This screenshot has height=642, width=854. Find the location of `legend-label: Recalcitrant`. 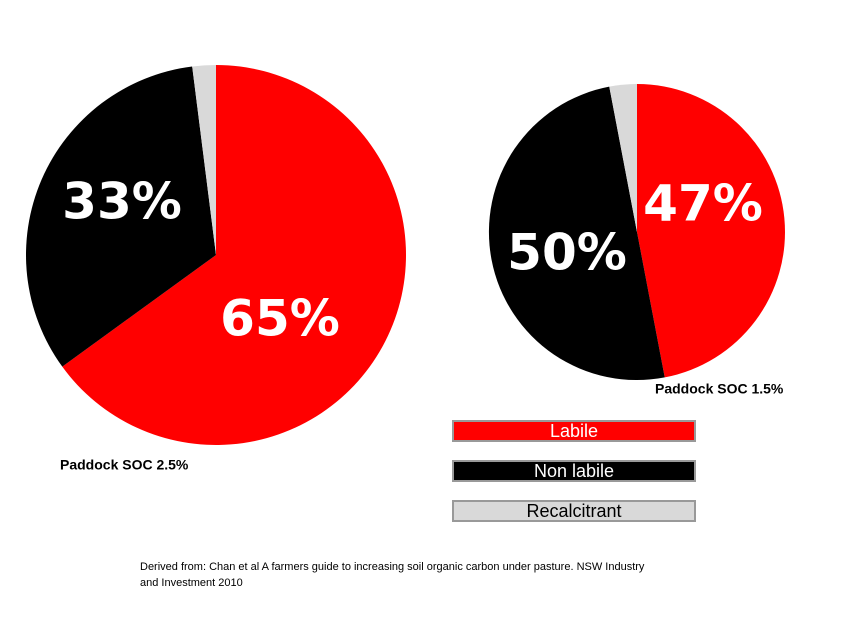

legend-label: Recalcitrant is located at coordinates (573, 511).